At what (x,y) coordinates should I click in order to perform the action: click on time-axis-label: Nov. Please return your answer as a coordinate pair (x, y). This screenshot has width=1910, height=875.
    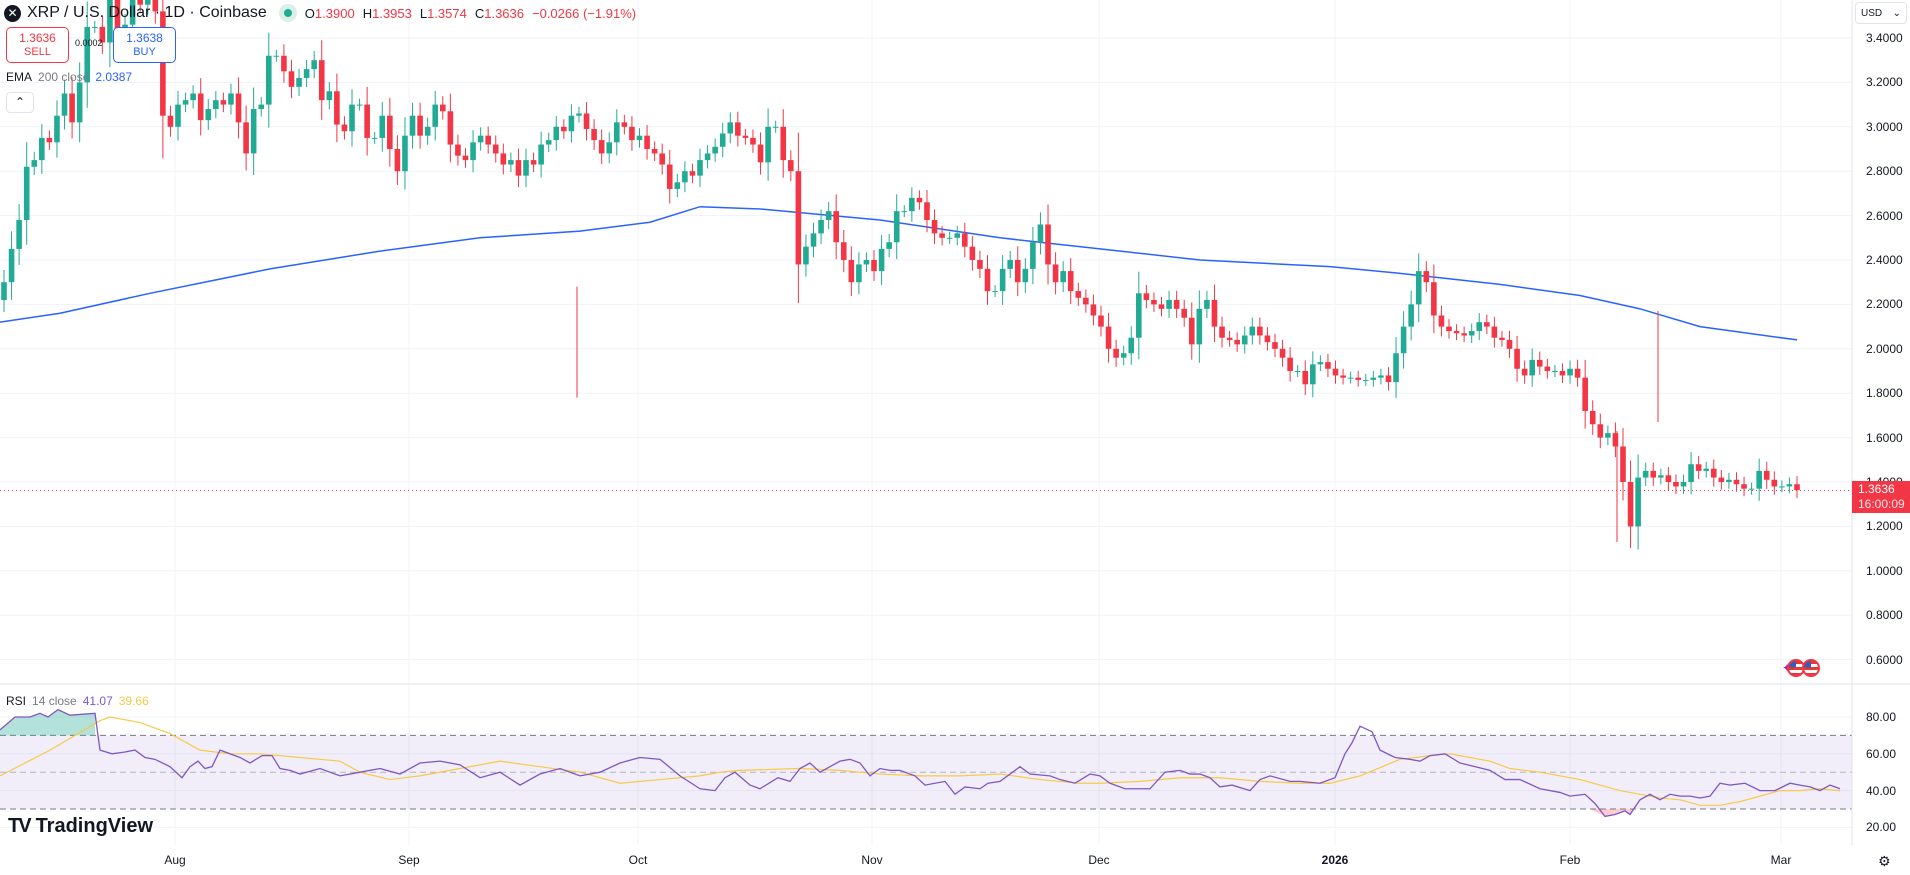
    Looking at the image, I should click on (872, 860).